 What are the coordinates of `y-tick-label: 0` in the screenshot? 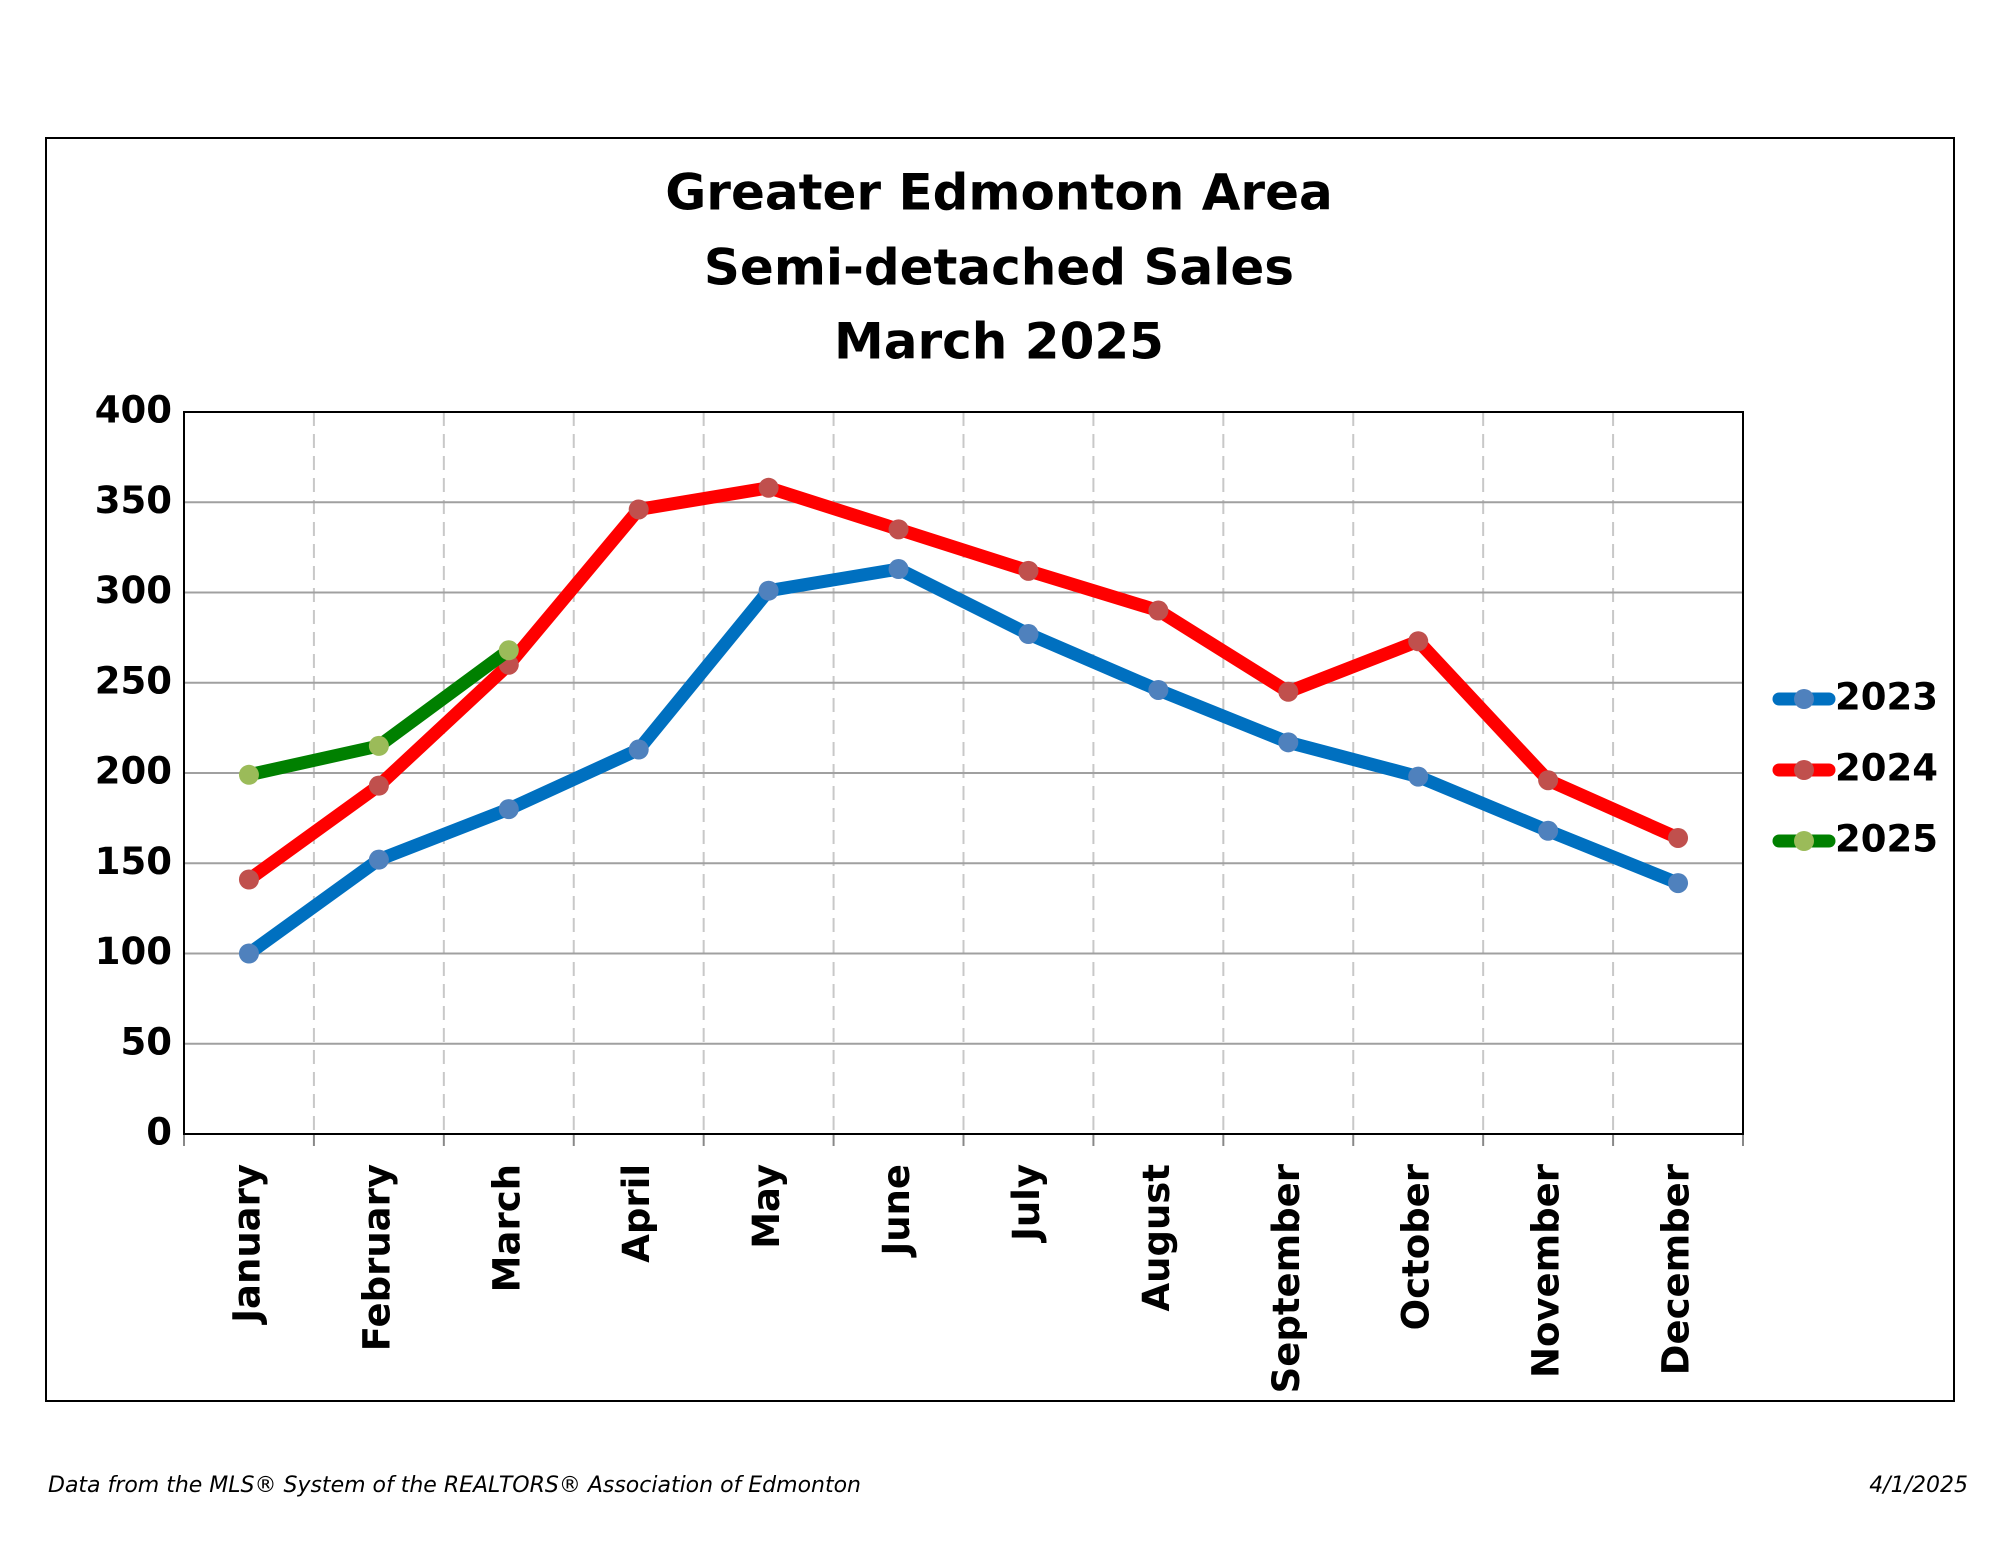 It's located at (159, 1132).